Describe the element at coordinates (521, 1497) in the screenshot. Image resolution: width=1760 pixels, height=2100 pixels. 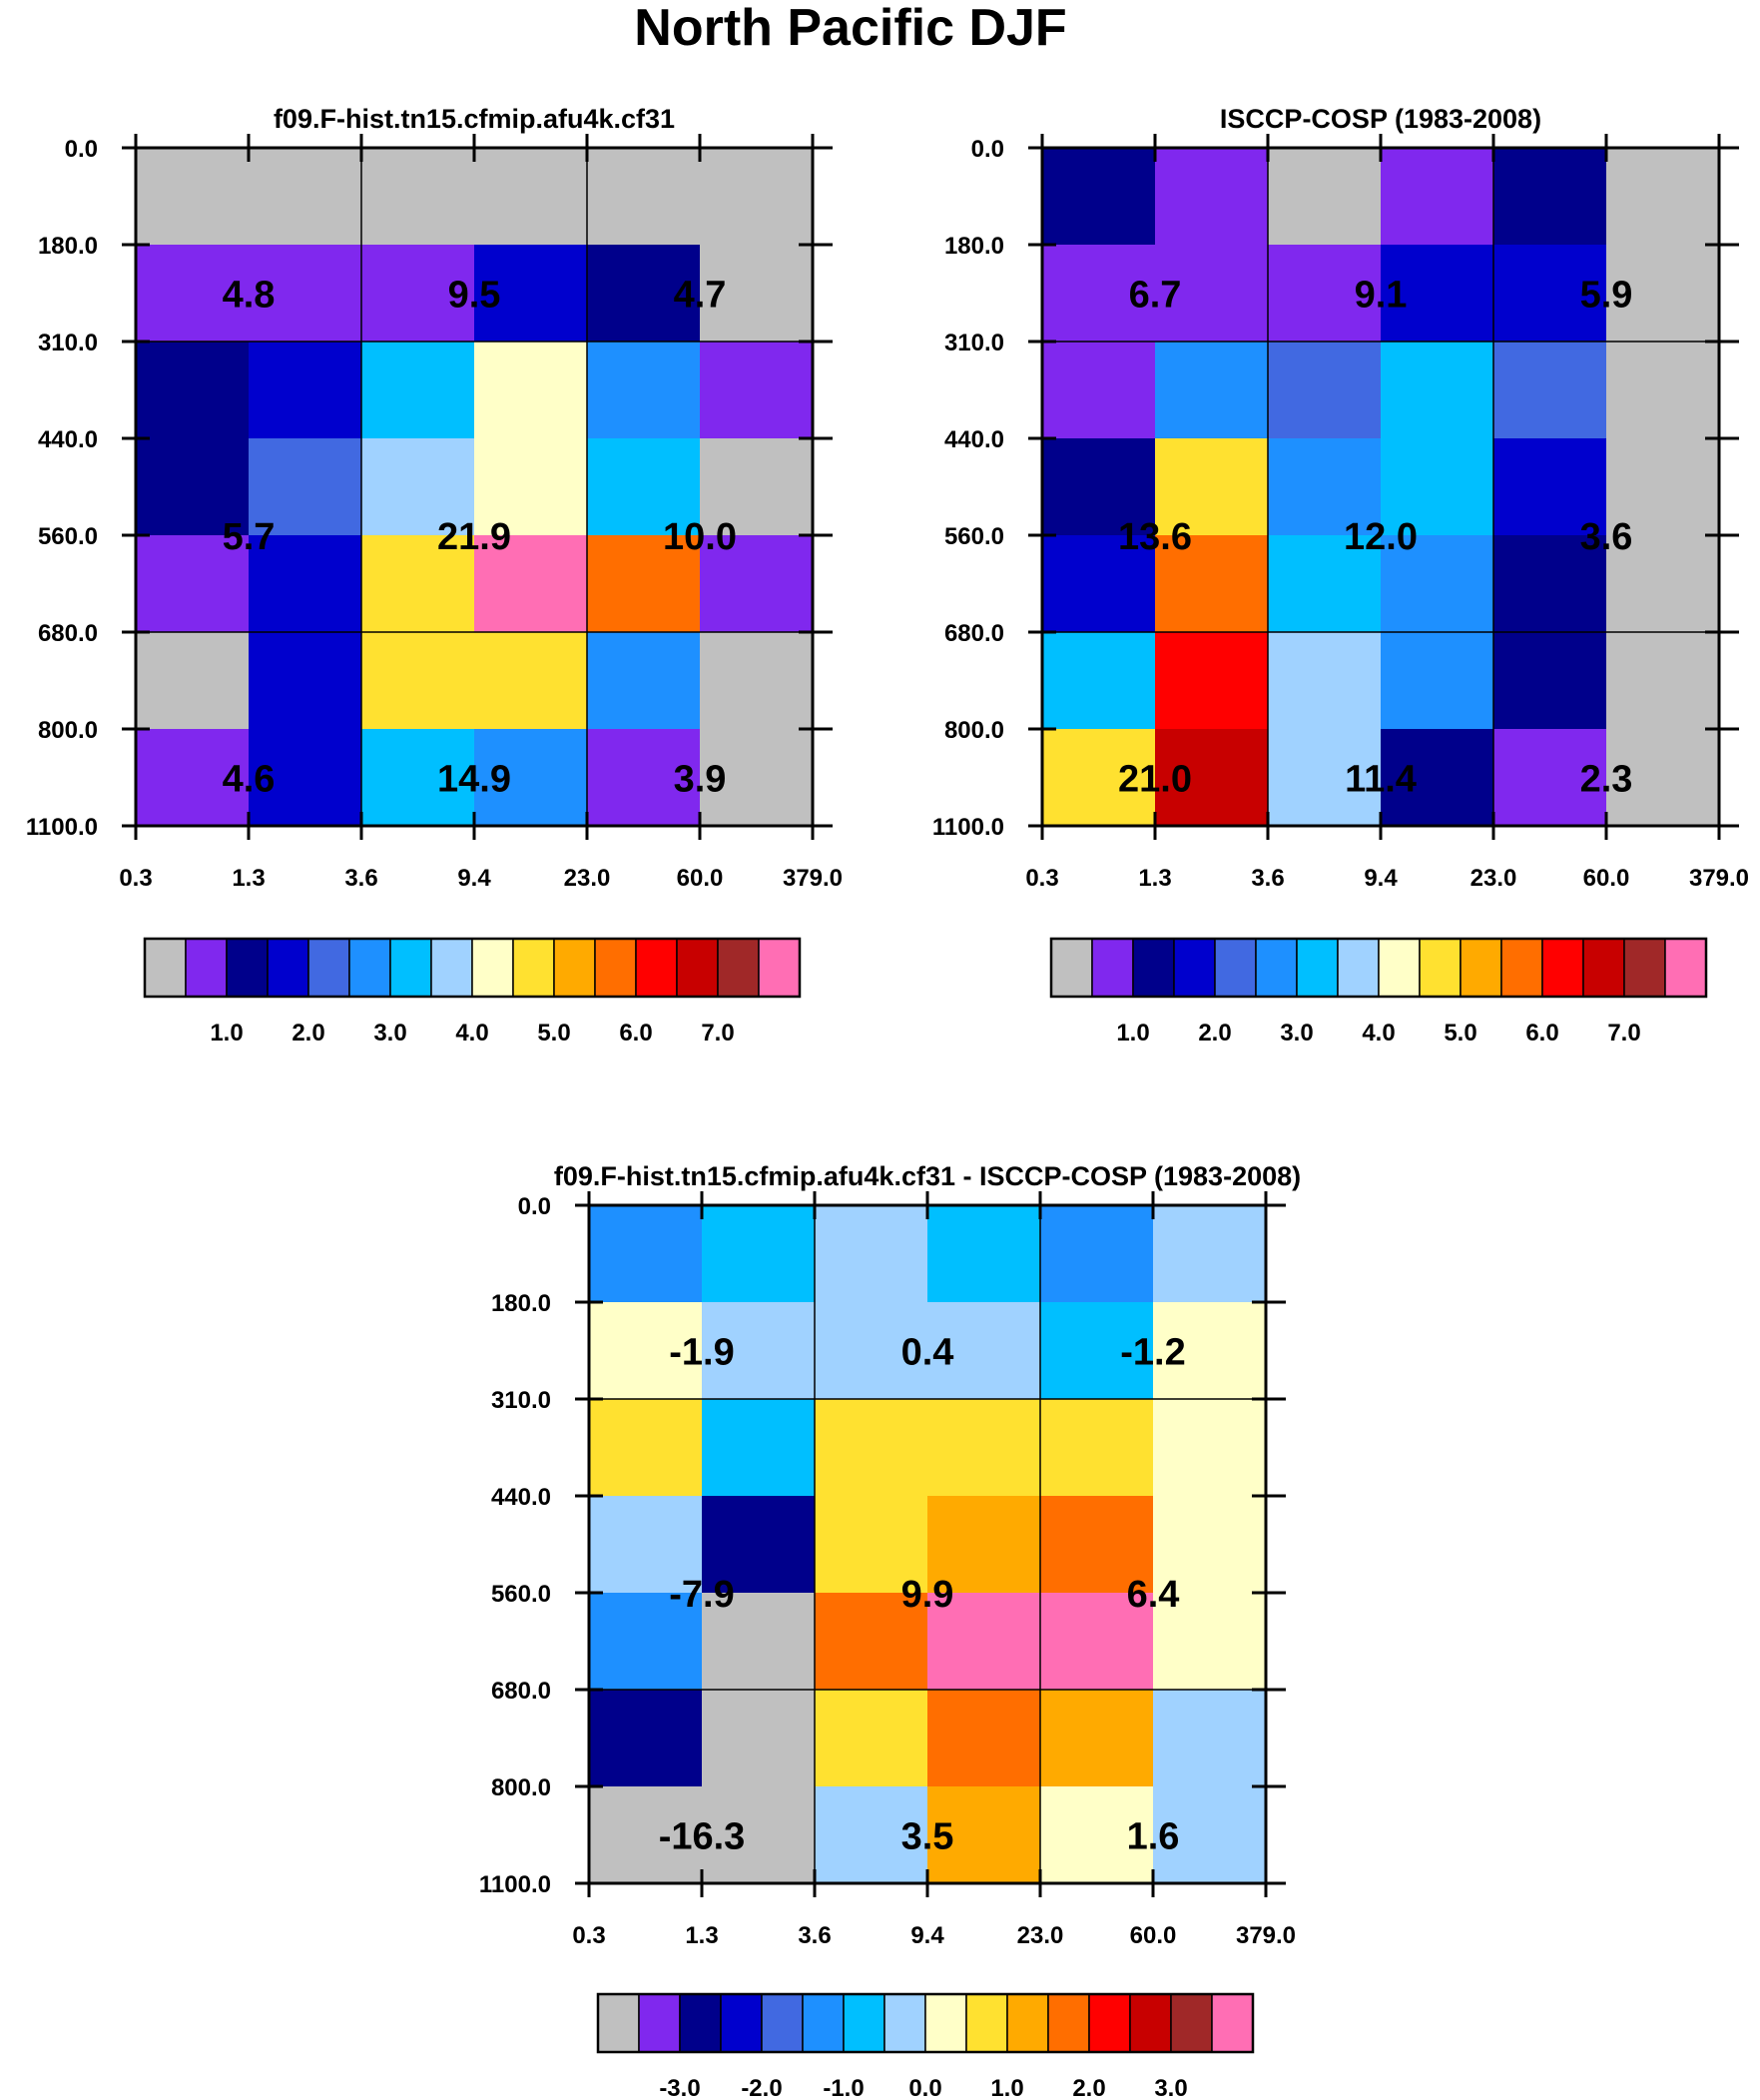
I see `y-tick-label: 440.0` at that location.